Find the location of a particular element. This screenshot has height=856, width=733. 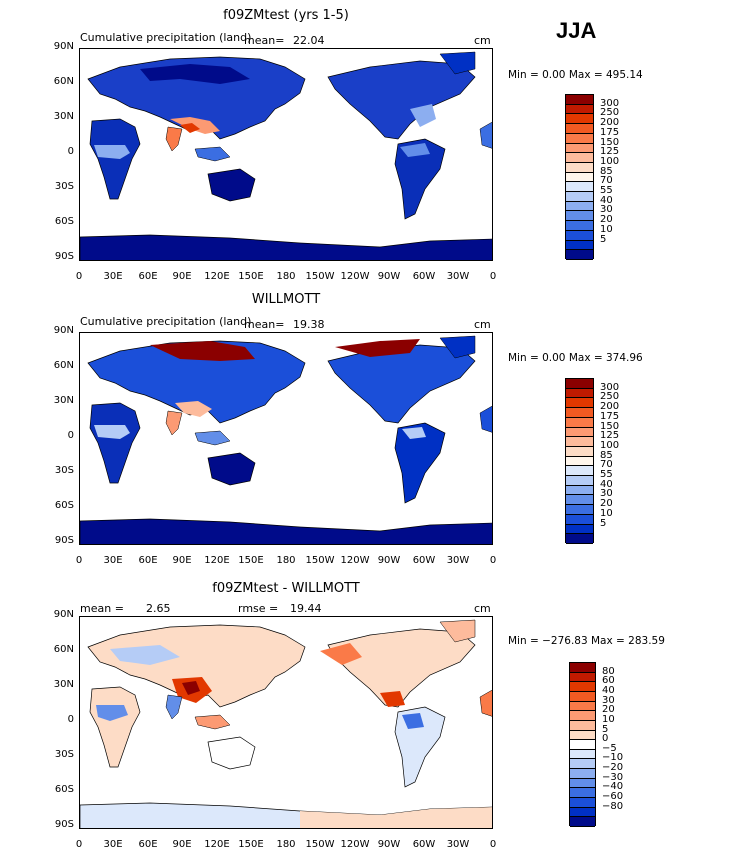

colorbar-label: −60 is located at coordinates (613, 797).